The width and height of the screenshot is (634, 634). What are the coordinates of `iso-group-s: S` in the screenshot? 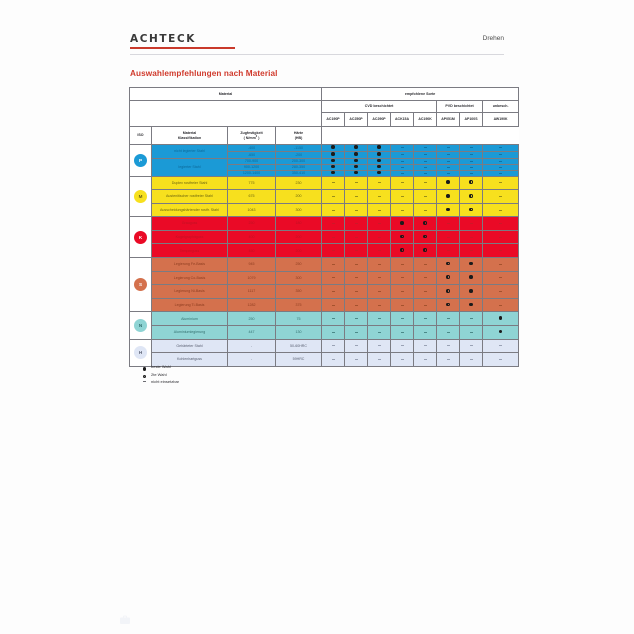 It's located at (140, 285).